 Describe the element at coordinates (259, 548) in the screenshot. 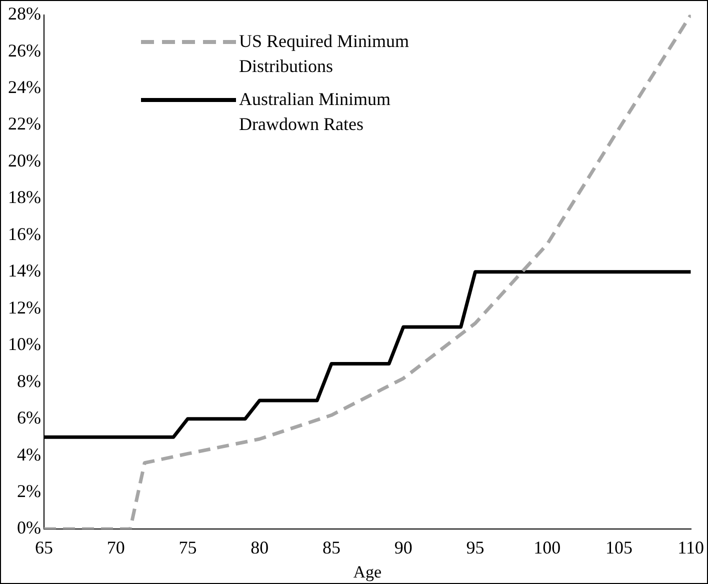

I see `x-tick-label: 80` at that location.